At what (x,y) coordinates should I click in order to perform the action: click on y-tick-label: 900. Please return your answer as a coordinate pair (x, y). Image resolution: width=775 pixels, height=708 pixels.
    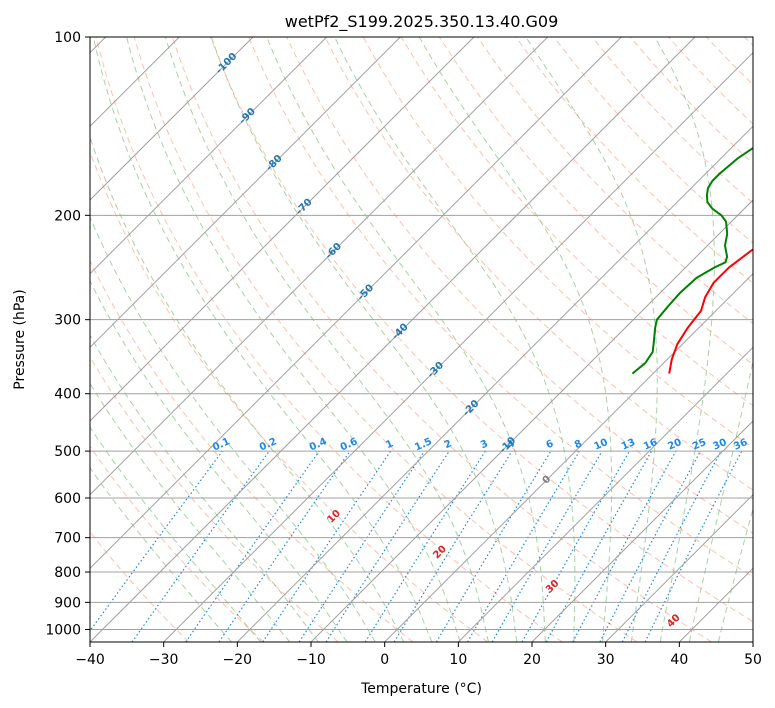
    Looking at the image, I should click on (67, 603).